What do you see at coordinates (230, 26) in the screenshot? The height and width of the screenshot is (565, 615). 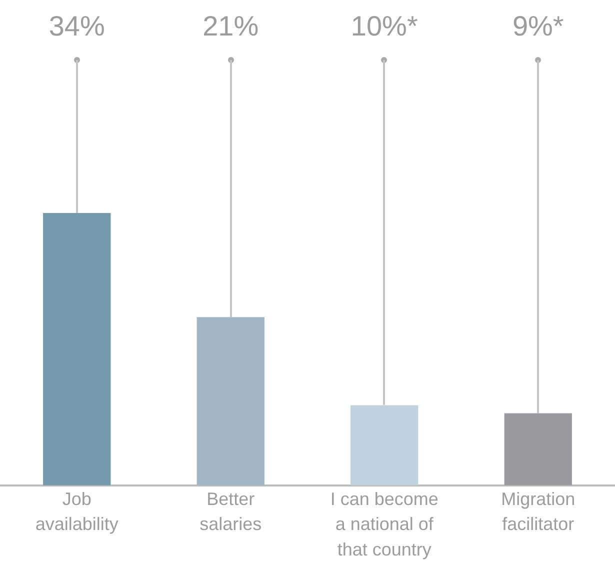 I see `data-label: 21%` at bounding box center [230, 26].